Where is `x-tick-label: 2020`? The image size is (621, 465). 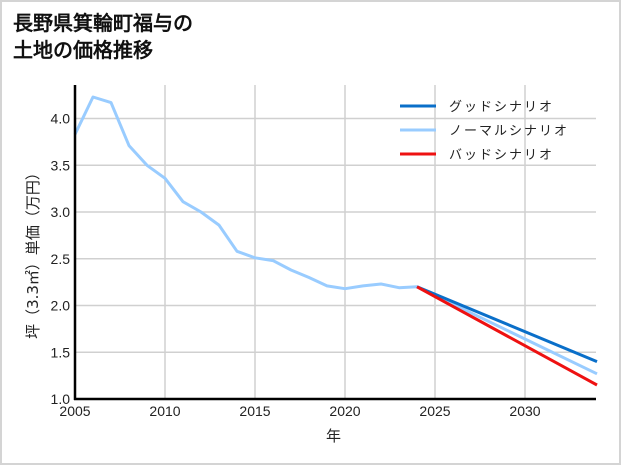 x-tick-label: 2020 is located at coordinates (344, 411).